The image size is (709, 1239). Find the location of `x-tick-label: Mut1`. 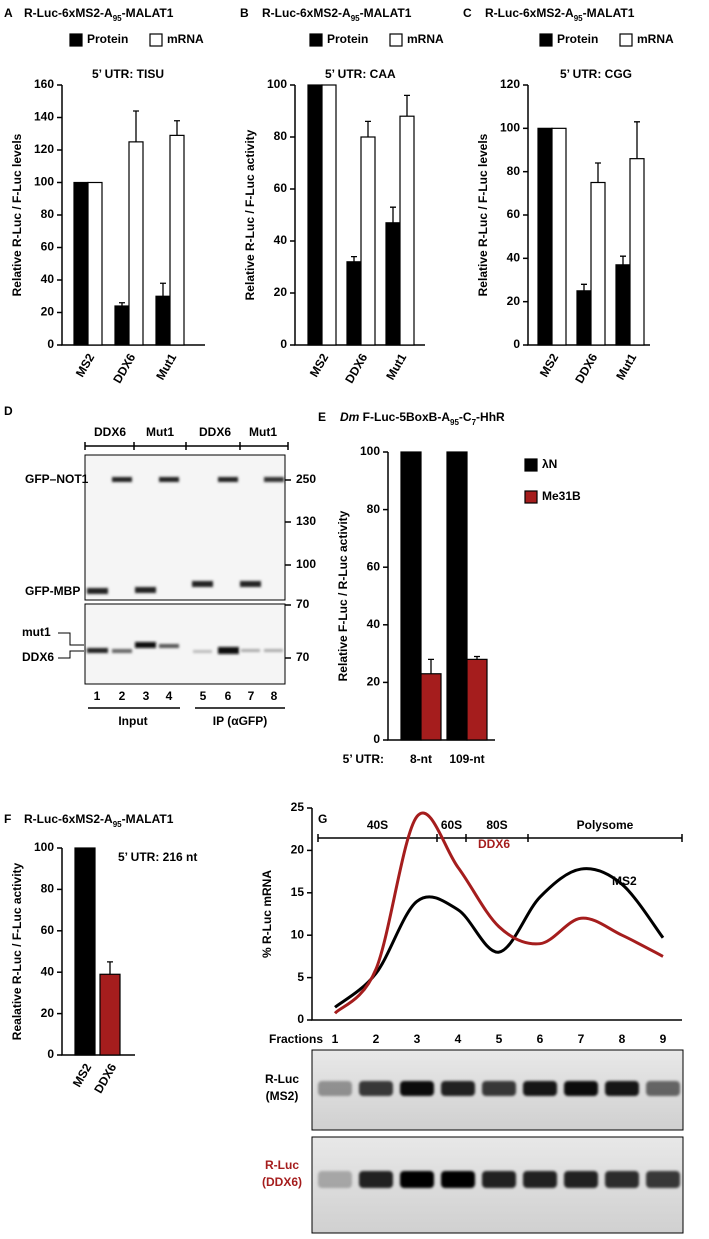

x-tick-label: Mut1 is located at coordinates (396, 367).